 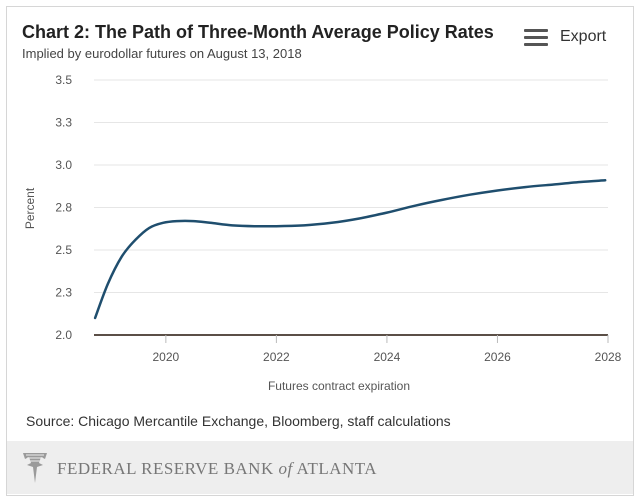 I want to click on x-tick-label: 2026, so click(x=497, y=357).